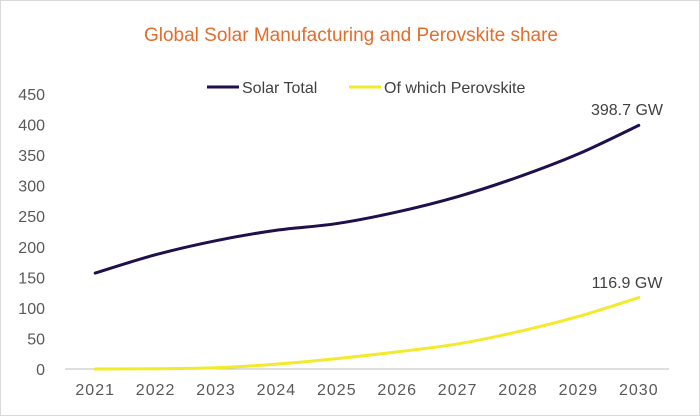 Image resolution: width=700 pixels, height=417 pixels. What do you see at coordinates (31, 309) in the screenshot?
I see `y-tick-label: 100` at bounding box center [31, 309].